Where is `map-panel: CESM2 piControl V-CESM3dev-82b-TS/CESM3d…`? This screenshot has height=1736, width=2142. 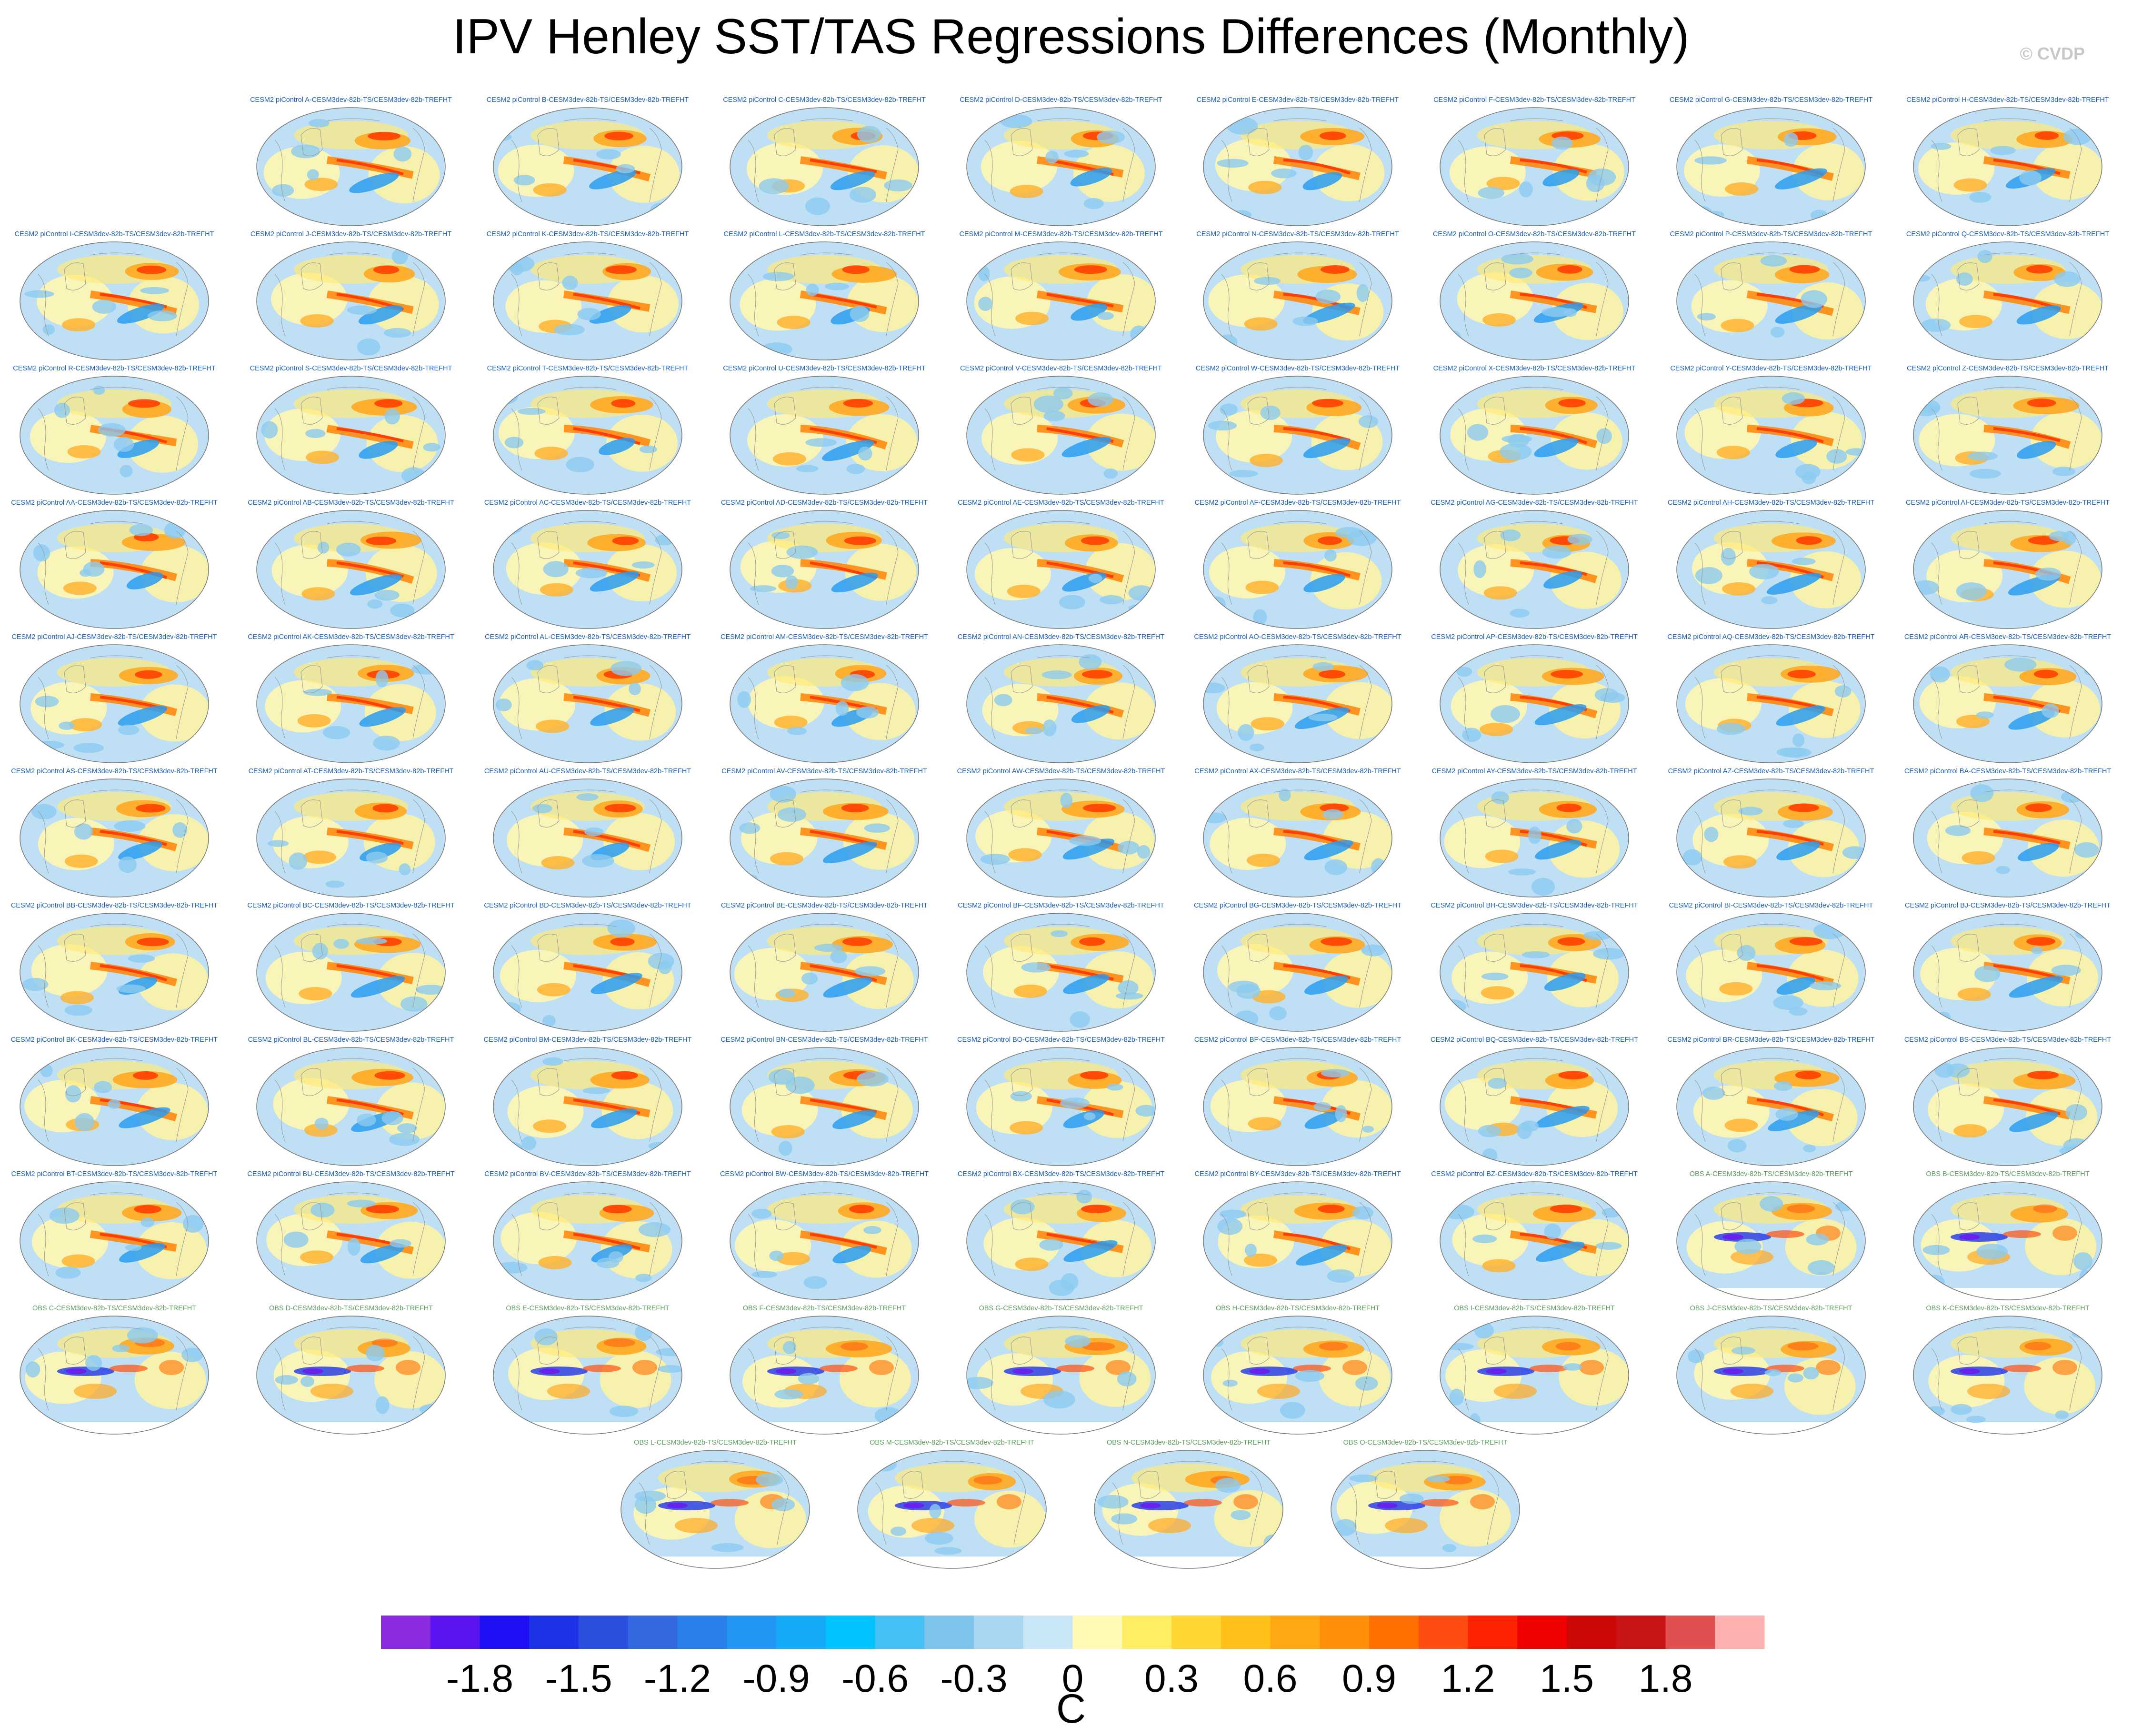 map-panel: CESM2 piControl V-CESM3dev-82b-TS/CESM3d… is located at coordinates (1061, 431).